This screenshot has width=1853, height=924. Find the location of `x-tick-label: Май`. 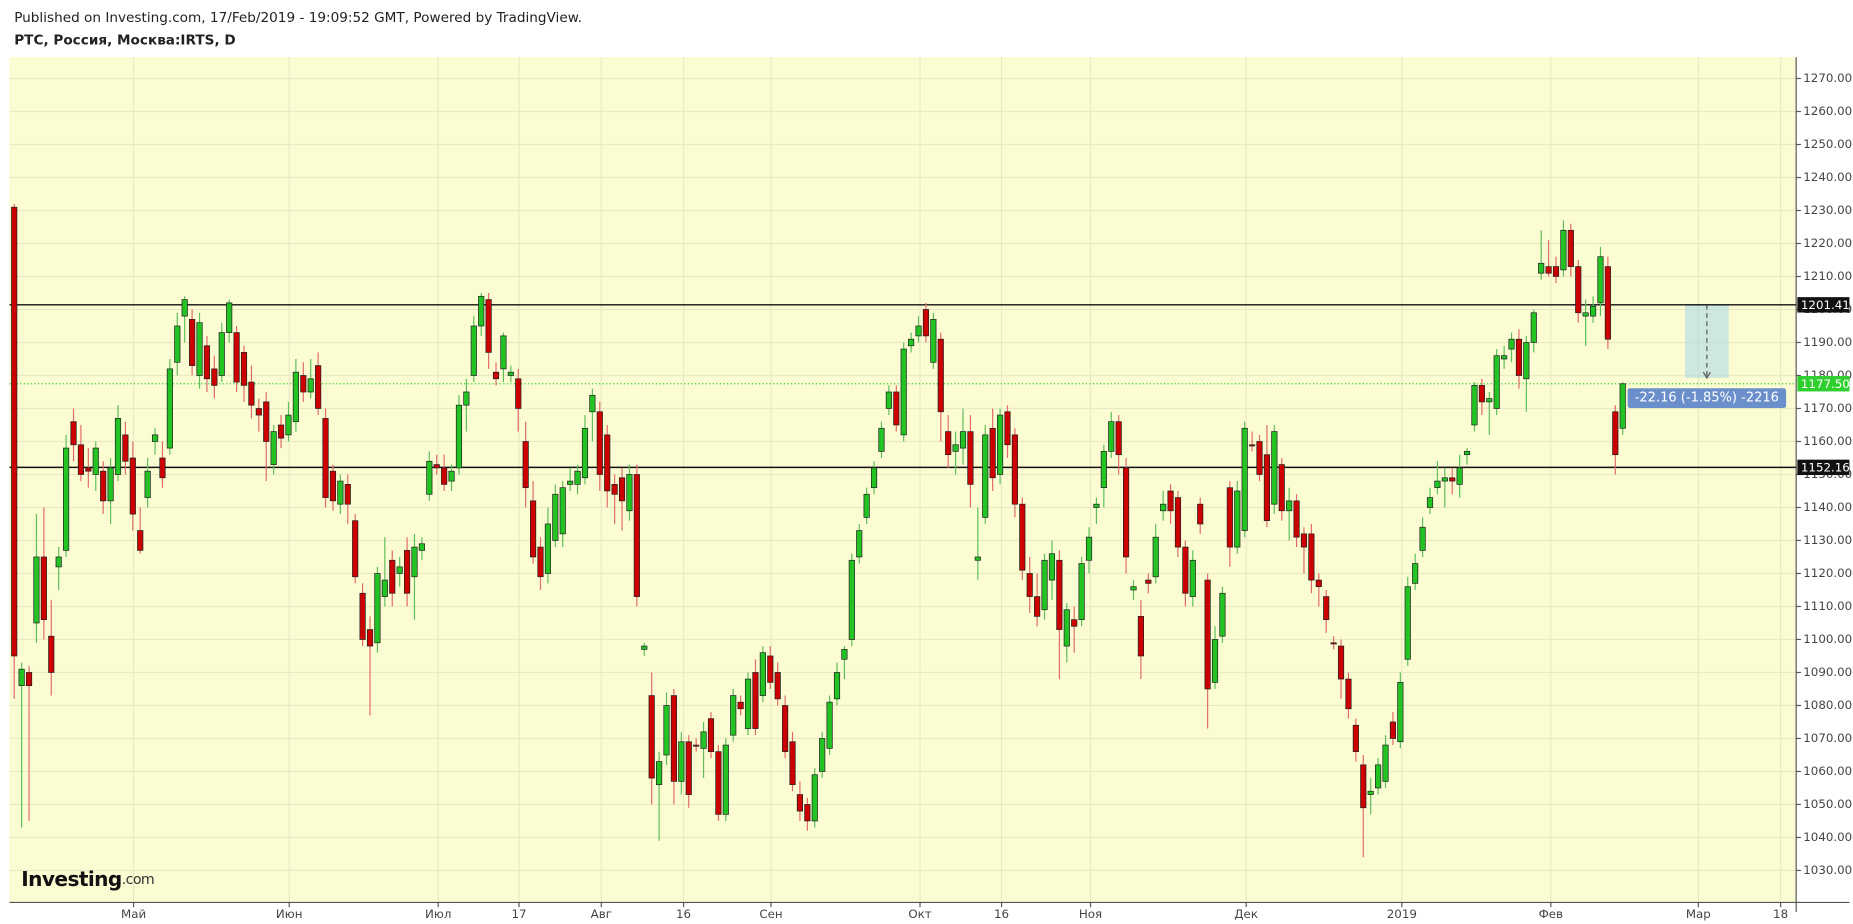

x-tick-label: Май is located at coordinates (133, 914).